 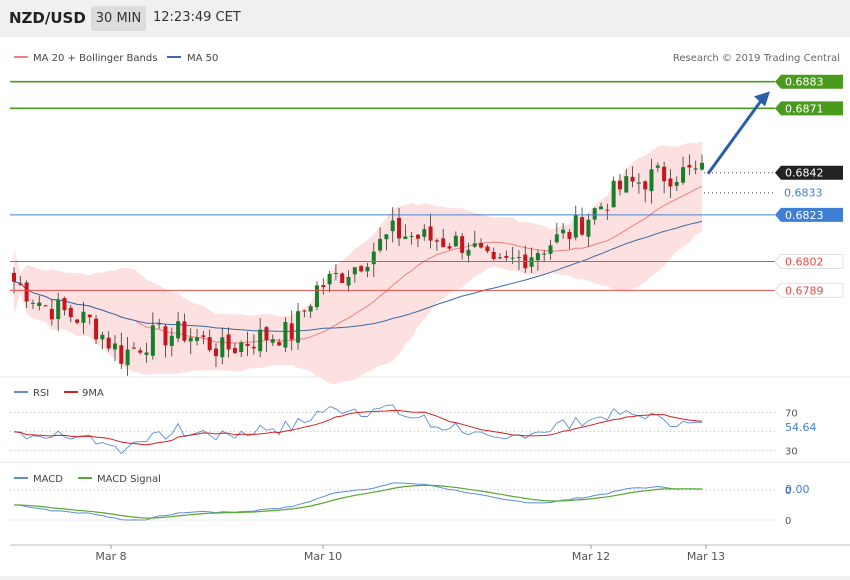 What do you see at coordinates (358, 427) in the screenshot?
I see `rsi-ma-line` at bounding box center [358, 427].